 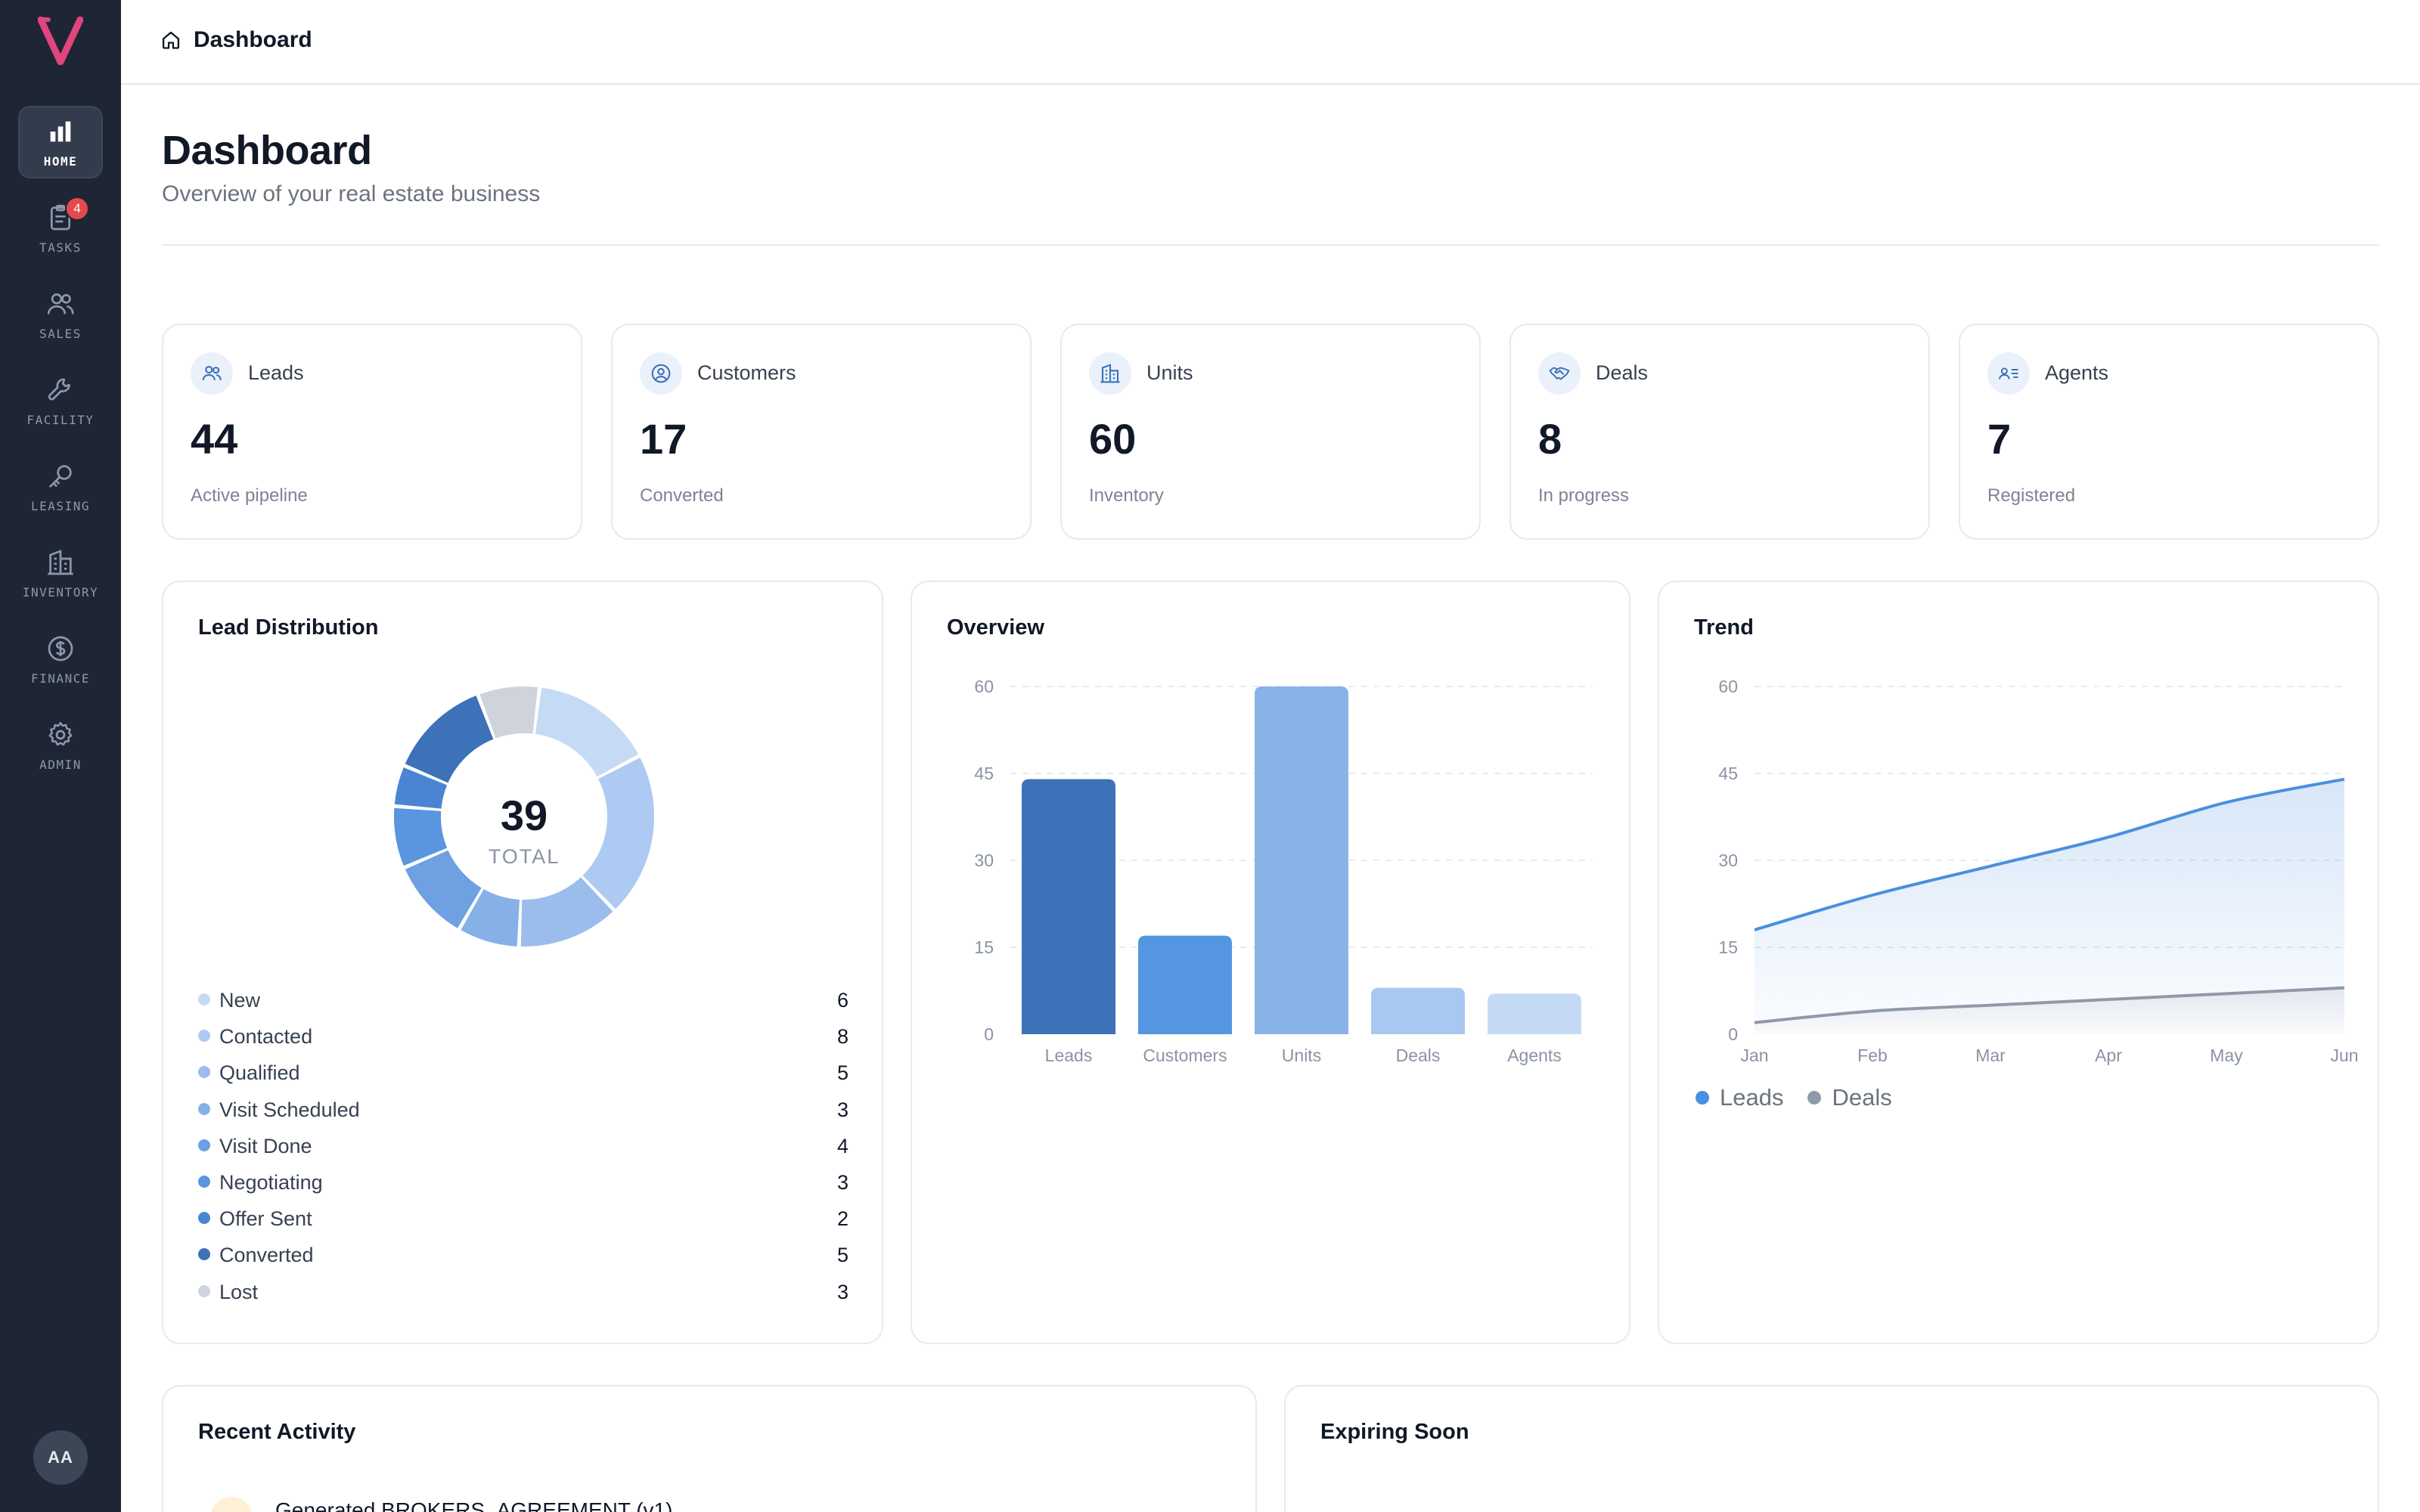 What do you see at coordinates (351, 193) in the screenshot?
I see `page-subtitle: Overview of your real estate business` at bounding box center [351, 193].